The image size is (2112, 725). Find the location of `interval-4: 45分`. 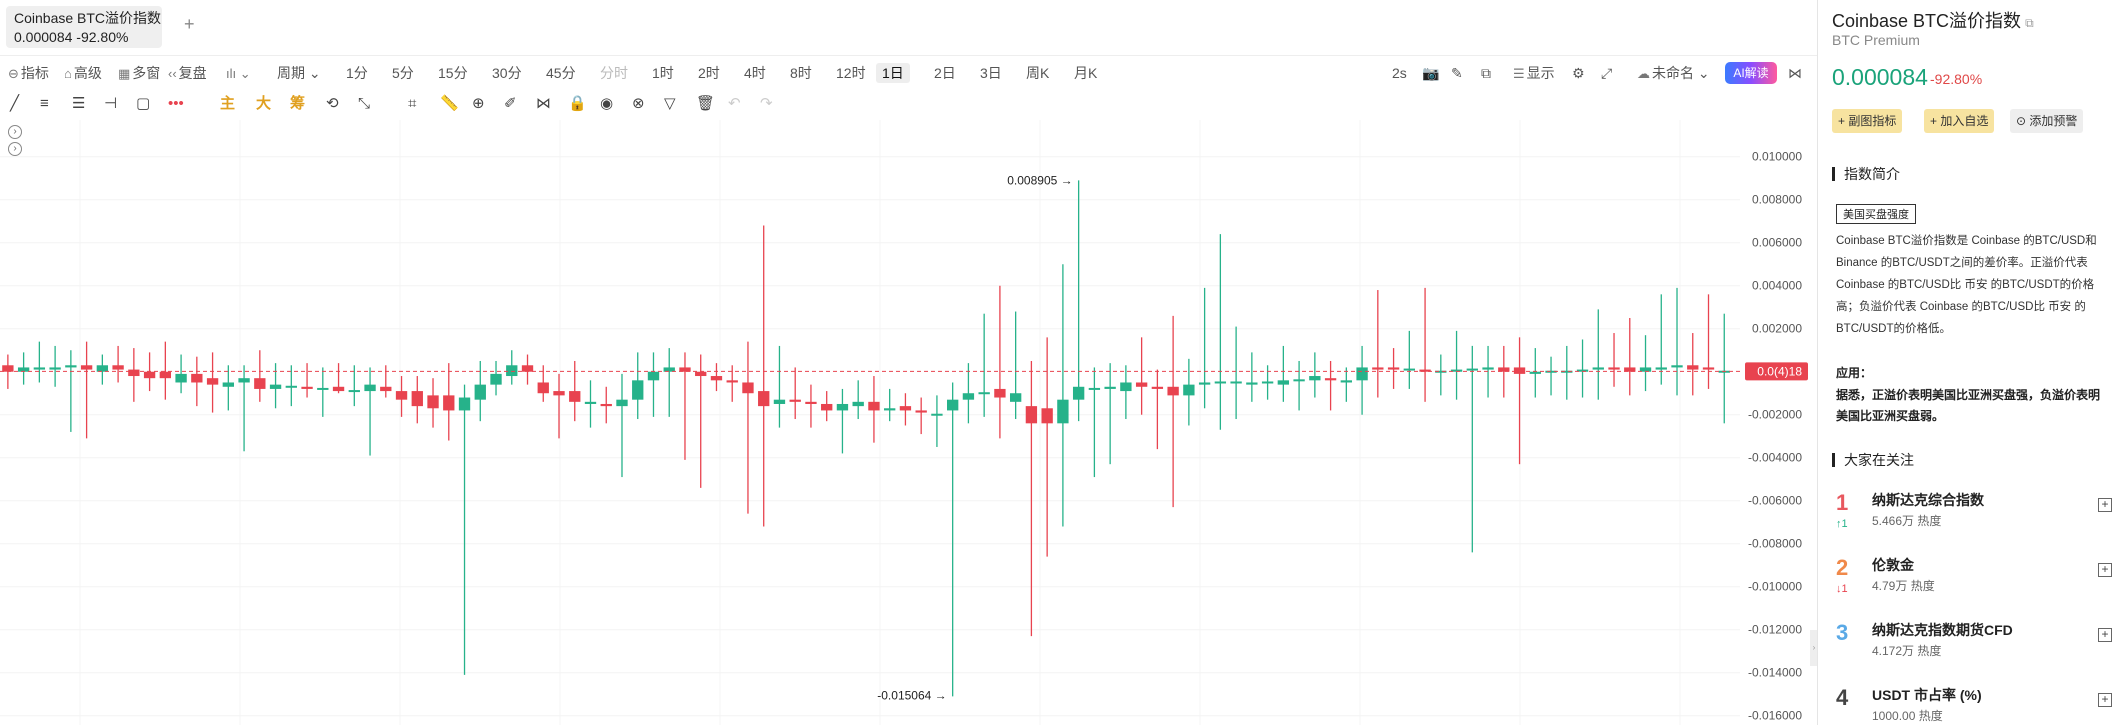

interval-4: 45分 is located at coordinates (561, 73).